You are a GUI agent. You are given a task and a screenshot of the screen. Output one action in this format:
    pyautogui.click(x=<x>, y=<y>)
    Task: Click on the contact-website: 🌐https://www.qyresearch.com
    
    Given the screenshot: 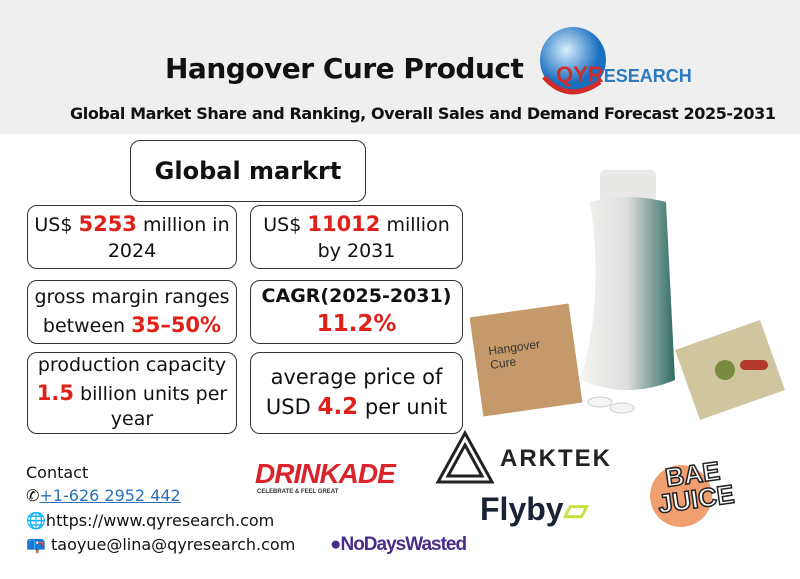 What is the action you would take?
    pyautogui.click(x=150, y=520)
    